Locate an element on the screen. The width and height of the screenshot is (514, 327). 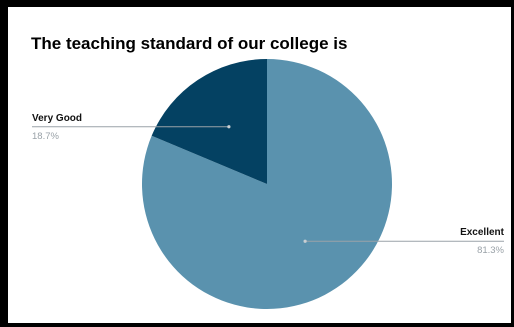
slice-label-excellent: Excellent is located at coordinates (482, 232).